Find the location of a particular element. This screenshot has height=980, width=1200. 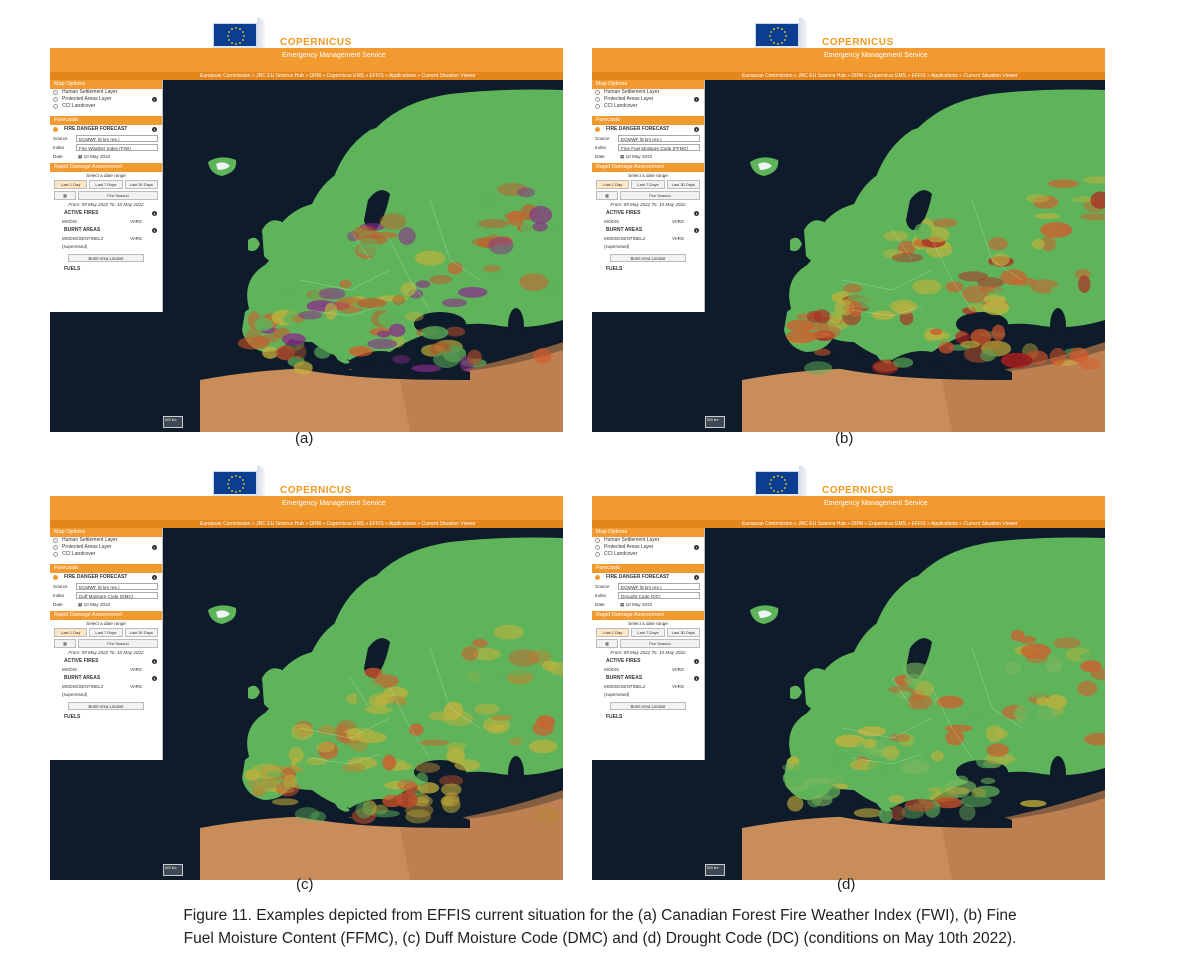

index-select: Fire Weather Index (FWI) is located at coordinates (117, 147).